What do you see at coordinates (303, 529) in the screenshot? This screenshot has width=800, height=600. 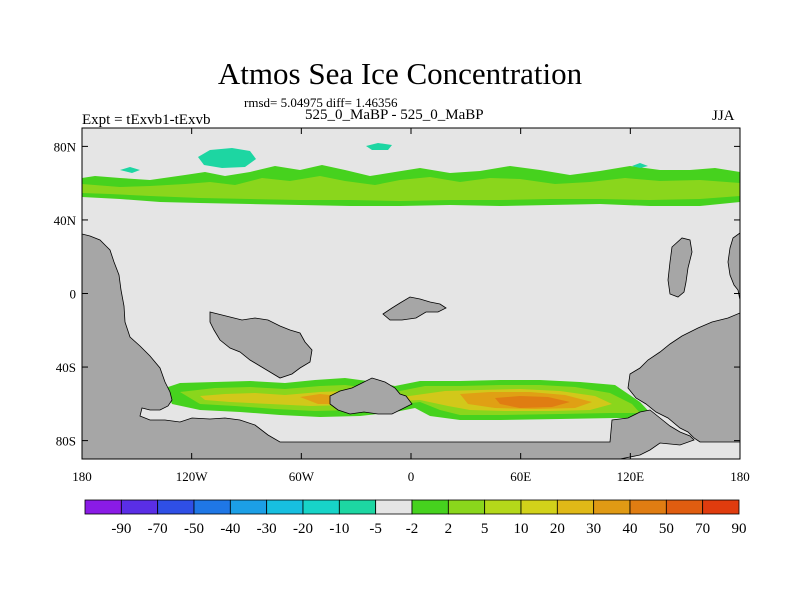 I see `colorbar-label: -20` at bounding box center [303, 529].